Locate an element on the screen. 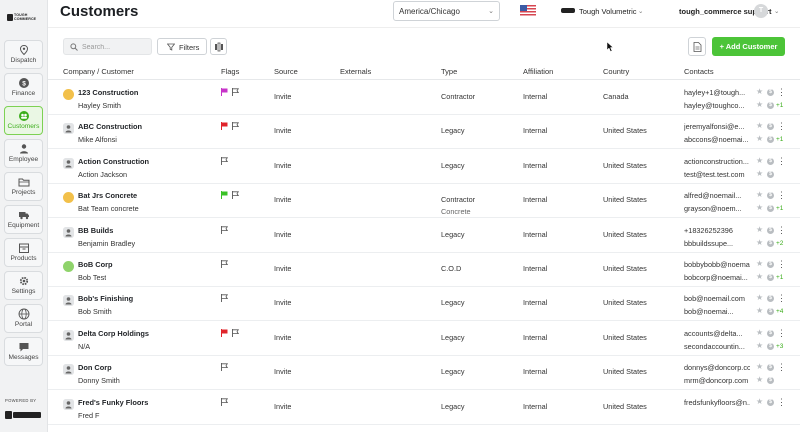  sidebar-item-dispatch: Dispatch is located at coordinates (23, 54).